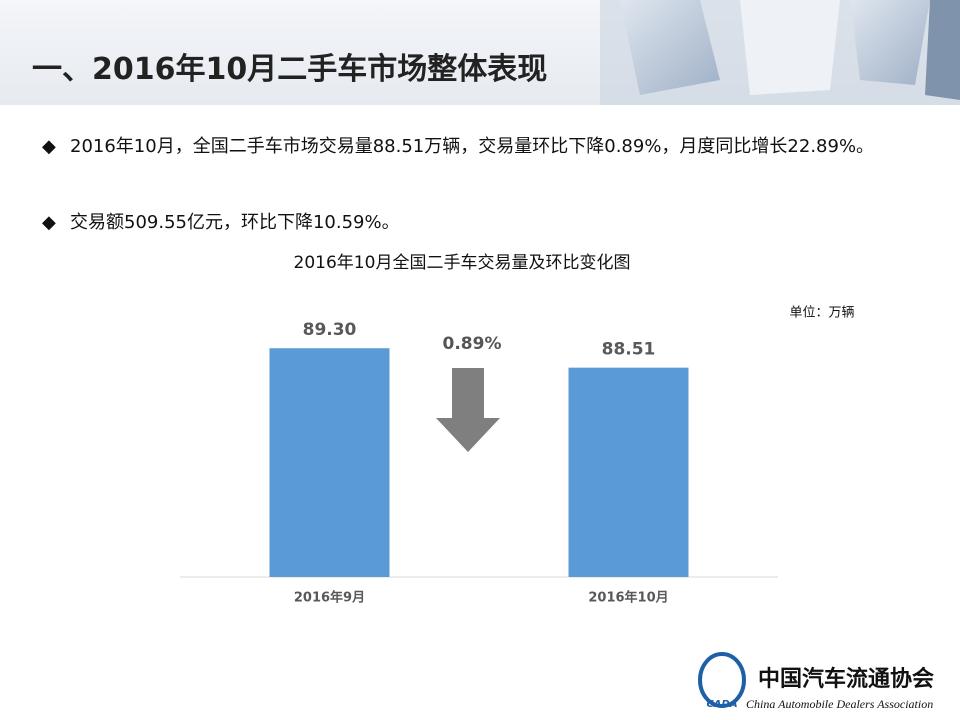  I want to click on bullet: ◆ 交易额509.55亿元，环比下降10.59%。, so click(477, 223).